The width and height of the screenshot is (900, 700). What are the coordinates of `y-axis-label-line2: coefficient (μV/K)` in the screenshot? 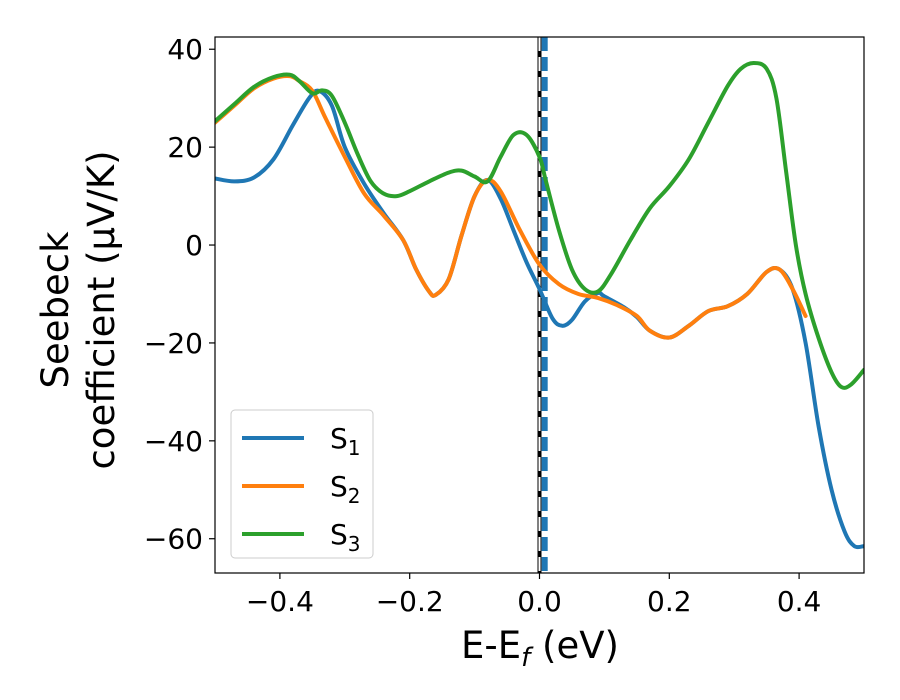 It's located at (101, 309).